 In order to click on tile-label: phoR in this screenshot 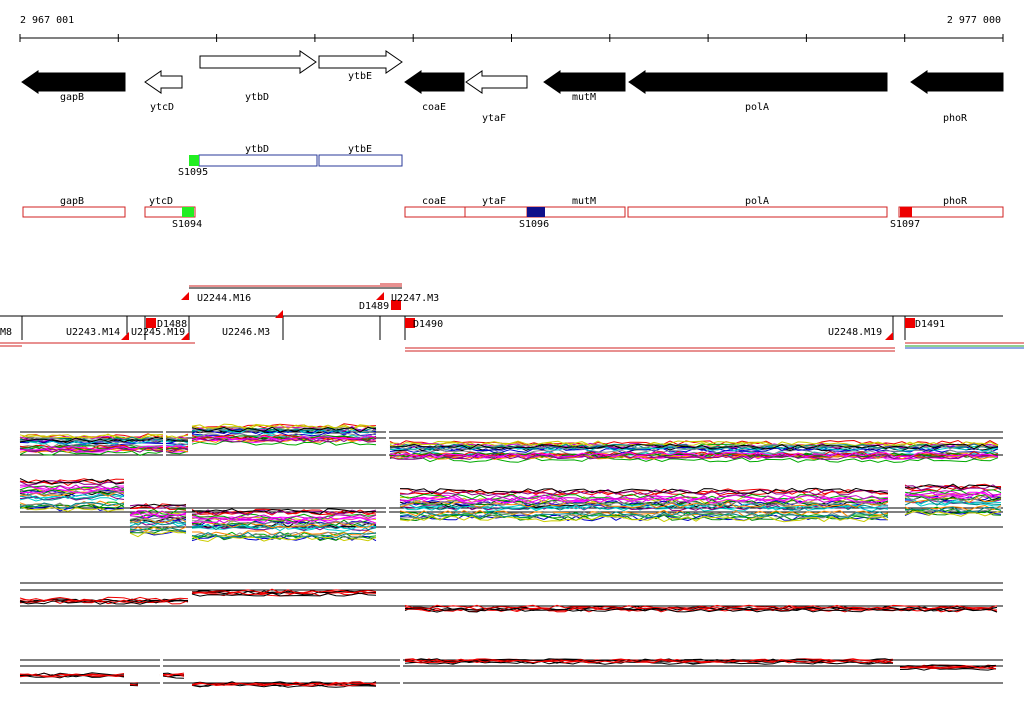, I will do `click(955, 201)`.